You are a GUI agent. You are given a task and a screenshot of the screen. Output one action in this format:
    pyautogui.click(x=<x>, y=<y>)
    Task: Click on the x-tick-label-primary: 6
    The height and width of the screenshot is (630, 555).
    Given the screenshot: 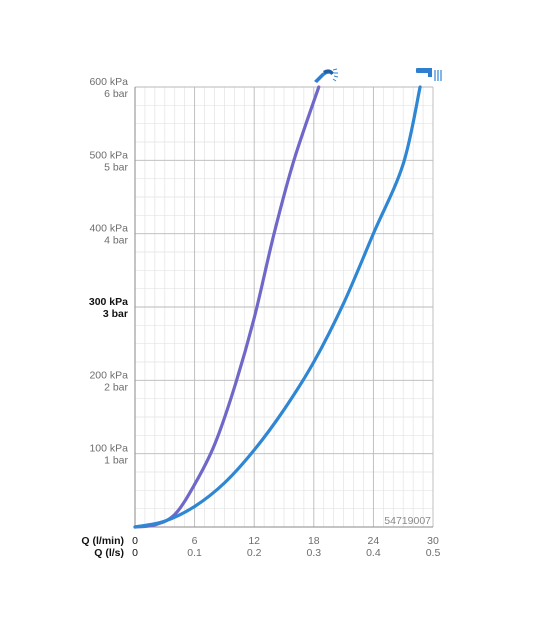 What is the action you would take?
    pyautogui.click(x=195, y=541)
    